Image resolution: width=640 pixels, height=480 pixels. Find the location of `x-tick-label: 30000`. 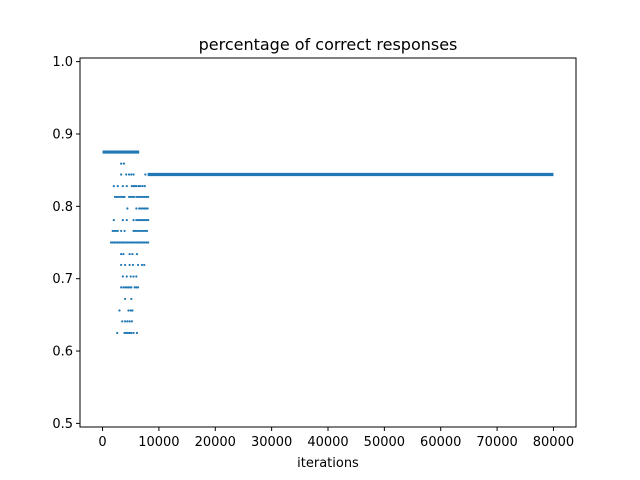

x-tick-label: 30000 is located at coordinates (271, 442).